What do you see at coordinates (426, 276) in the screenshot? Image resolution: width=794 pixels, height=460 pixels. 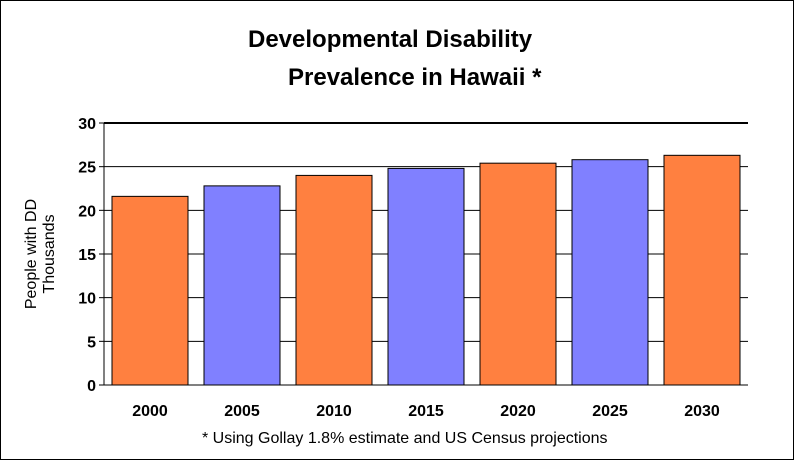 I see `bar-2015` at bounding box center [426, 276].